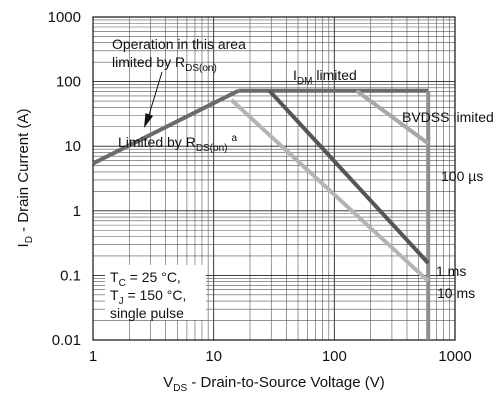 This screenshot has height=396, width=504. Describe the element at coordinates (213, 356) in the screenshot. I see `x-tick-label: 10` at that location.